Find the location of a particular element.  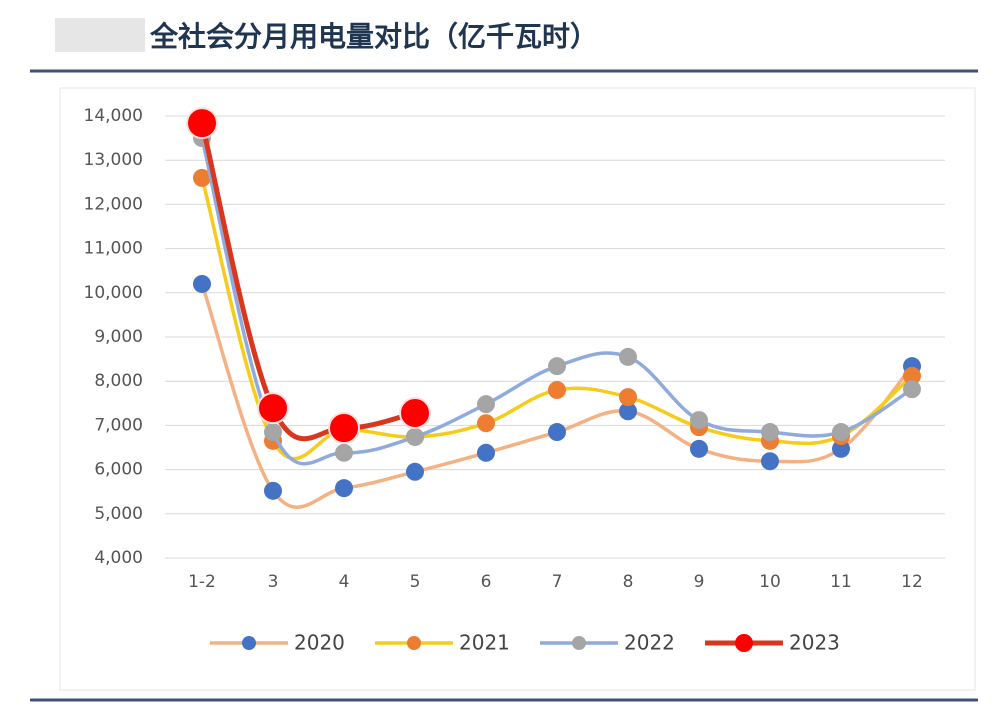

x-tick-label: 12 is located at coordinates (912, 582).